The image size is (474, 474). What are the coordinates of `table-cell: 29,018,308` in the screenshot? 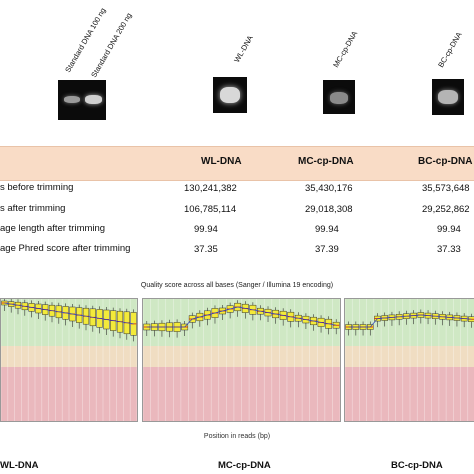 It's located at (329, 209).